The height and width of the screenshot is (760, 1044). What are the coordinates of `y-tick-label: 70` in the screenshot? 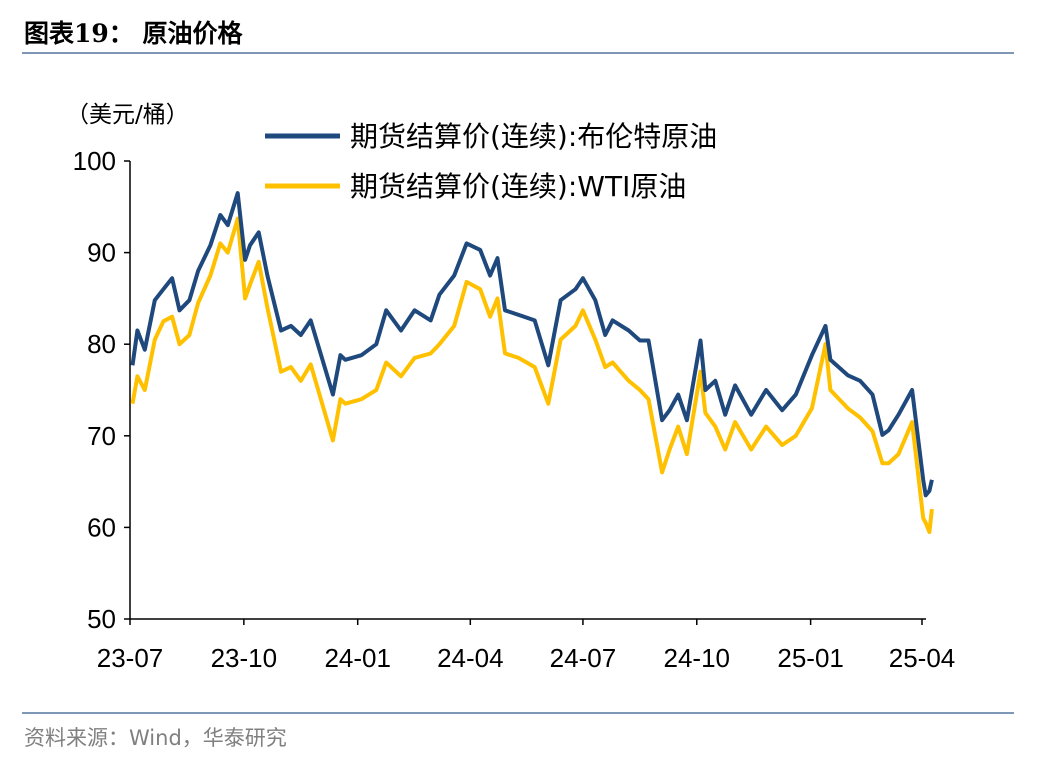 It's located at (101, 436).